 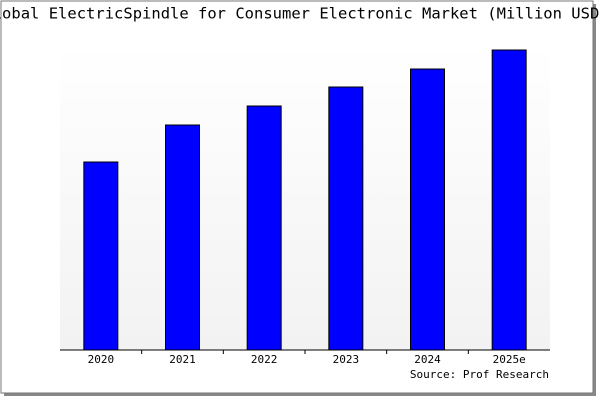 What do you see at coordinates (479, 374) in the screenshot?
I see `source-note: Source: Prof Research` at bounding box center [479, 374].